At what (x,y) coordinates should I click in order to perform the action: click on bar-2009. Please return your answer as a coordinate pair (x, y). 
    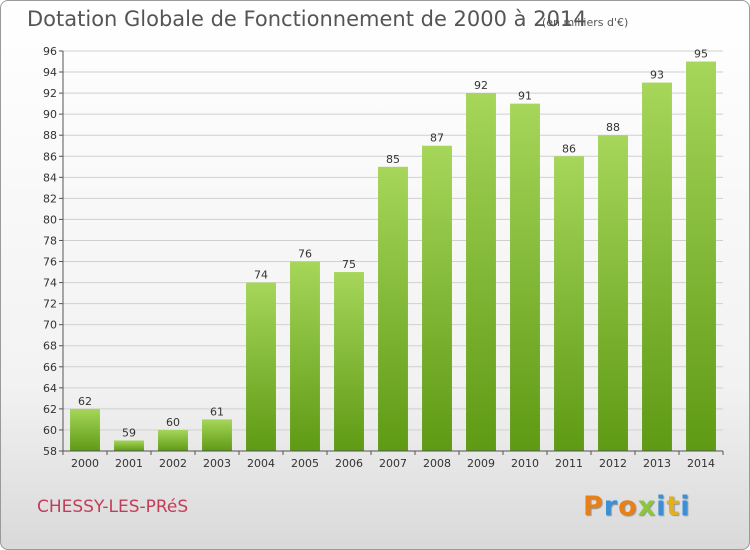
    Looking at the image, I should click on (481, 272).